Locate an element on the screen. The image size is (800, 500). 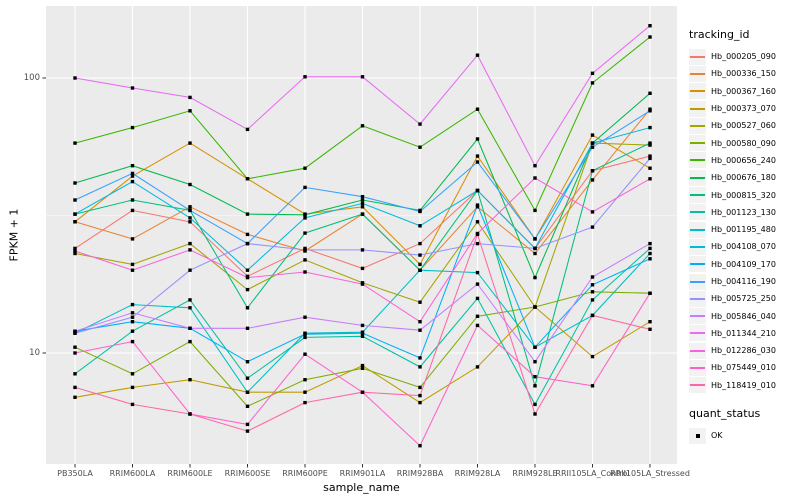
x-tick-label: RRIM600LE is located at coordinates (190, 473).